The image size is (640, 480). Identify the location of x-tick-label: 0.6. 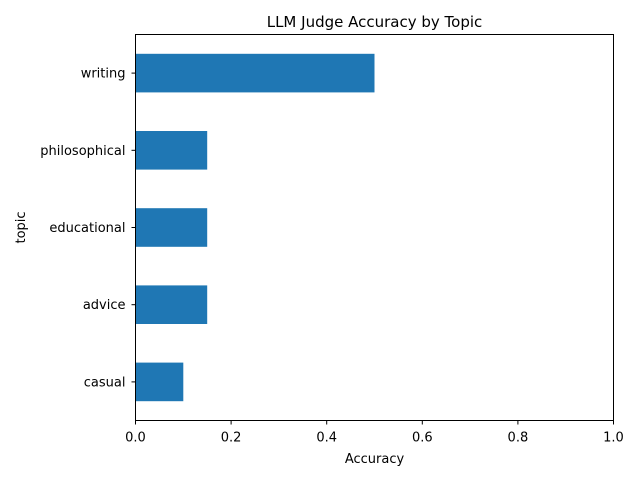
(422, 438).